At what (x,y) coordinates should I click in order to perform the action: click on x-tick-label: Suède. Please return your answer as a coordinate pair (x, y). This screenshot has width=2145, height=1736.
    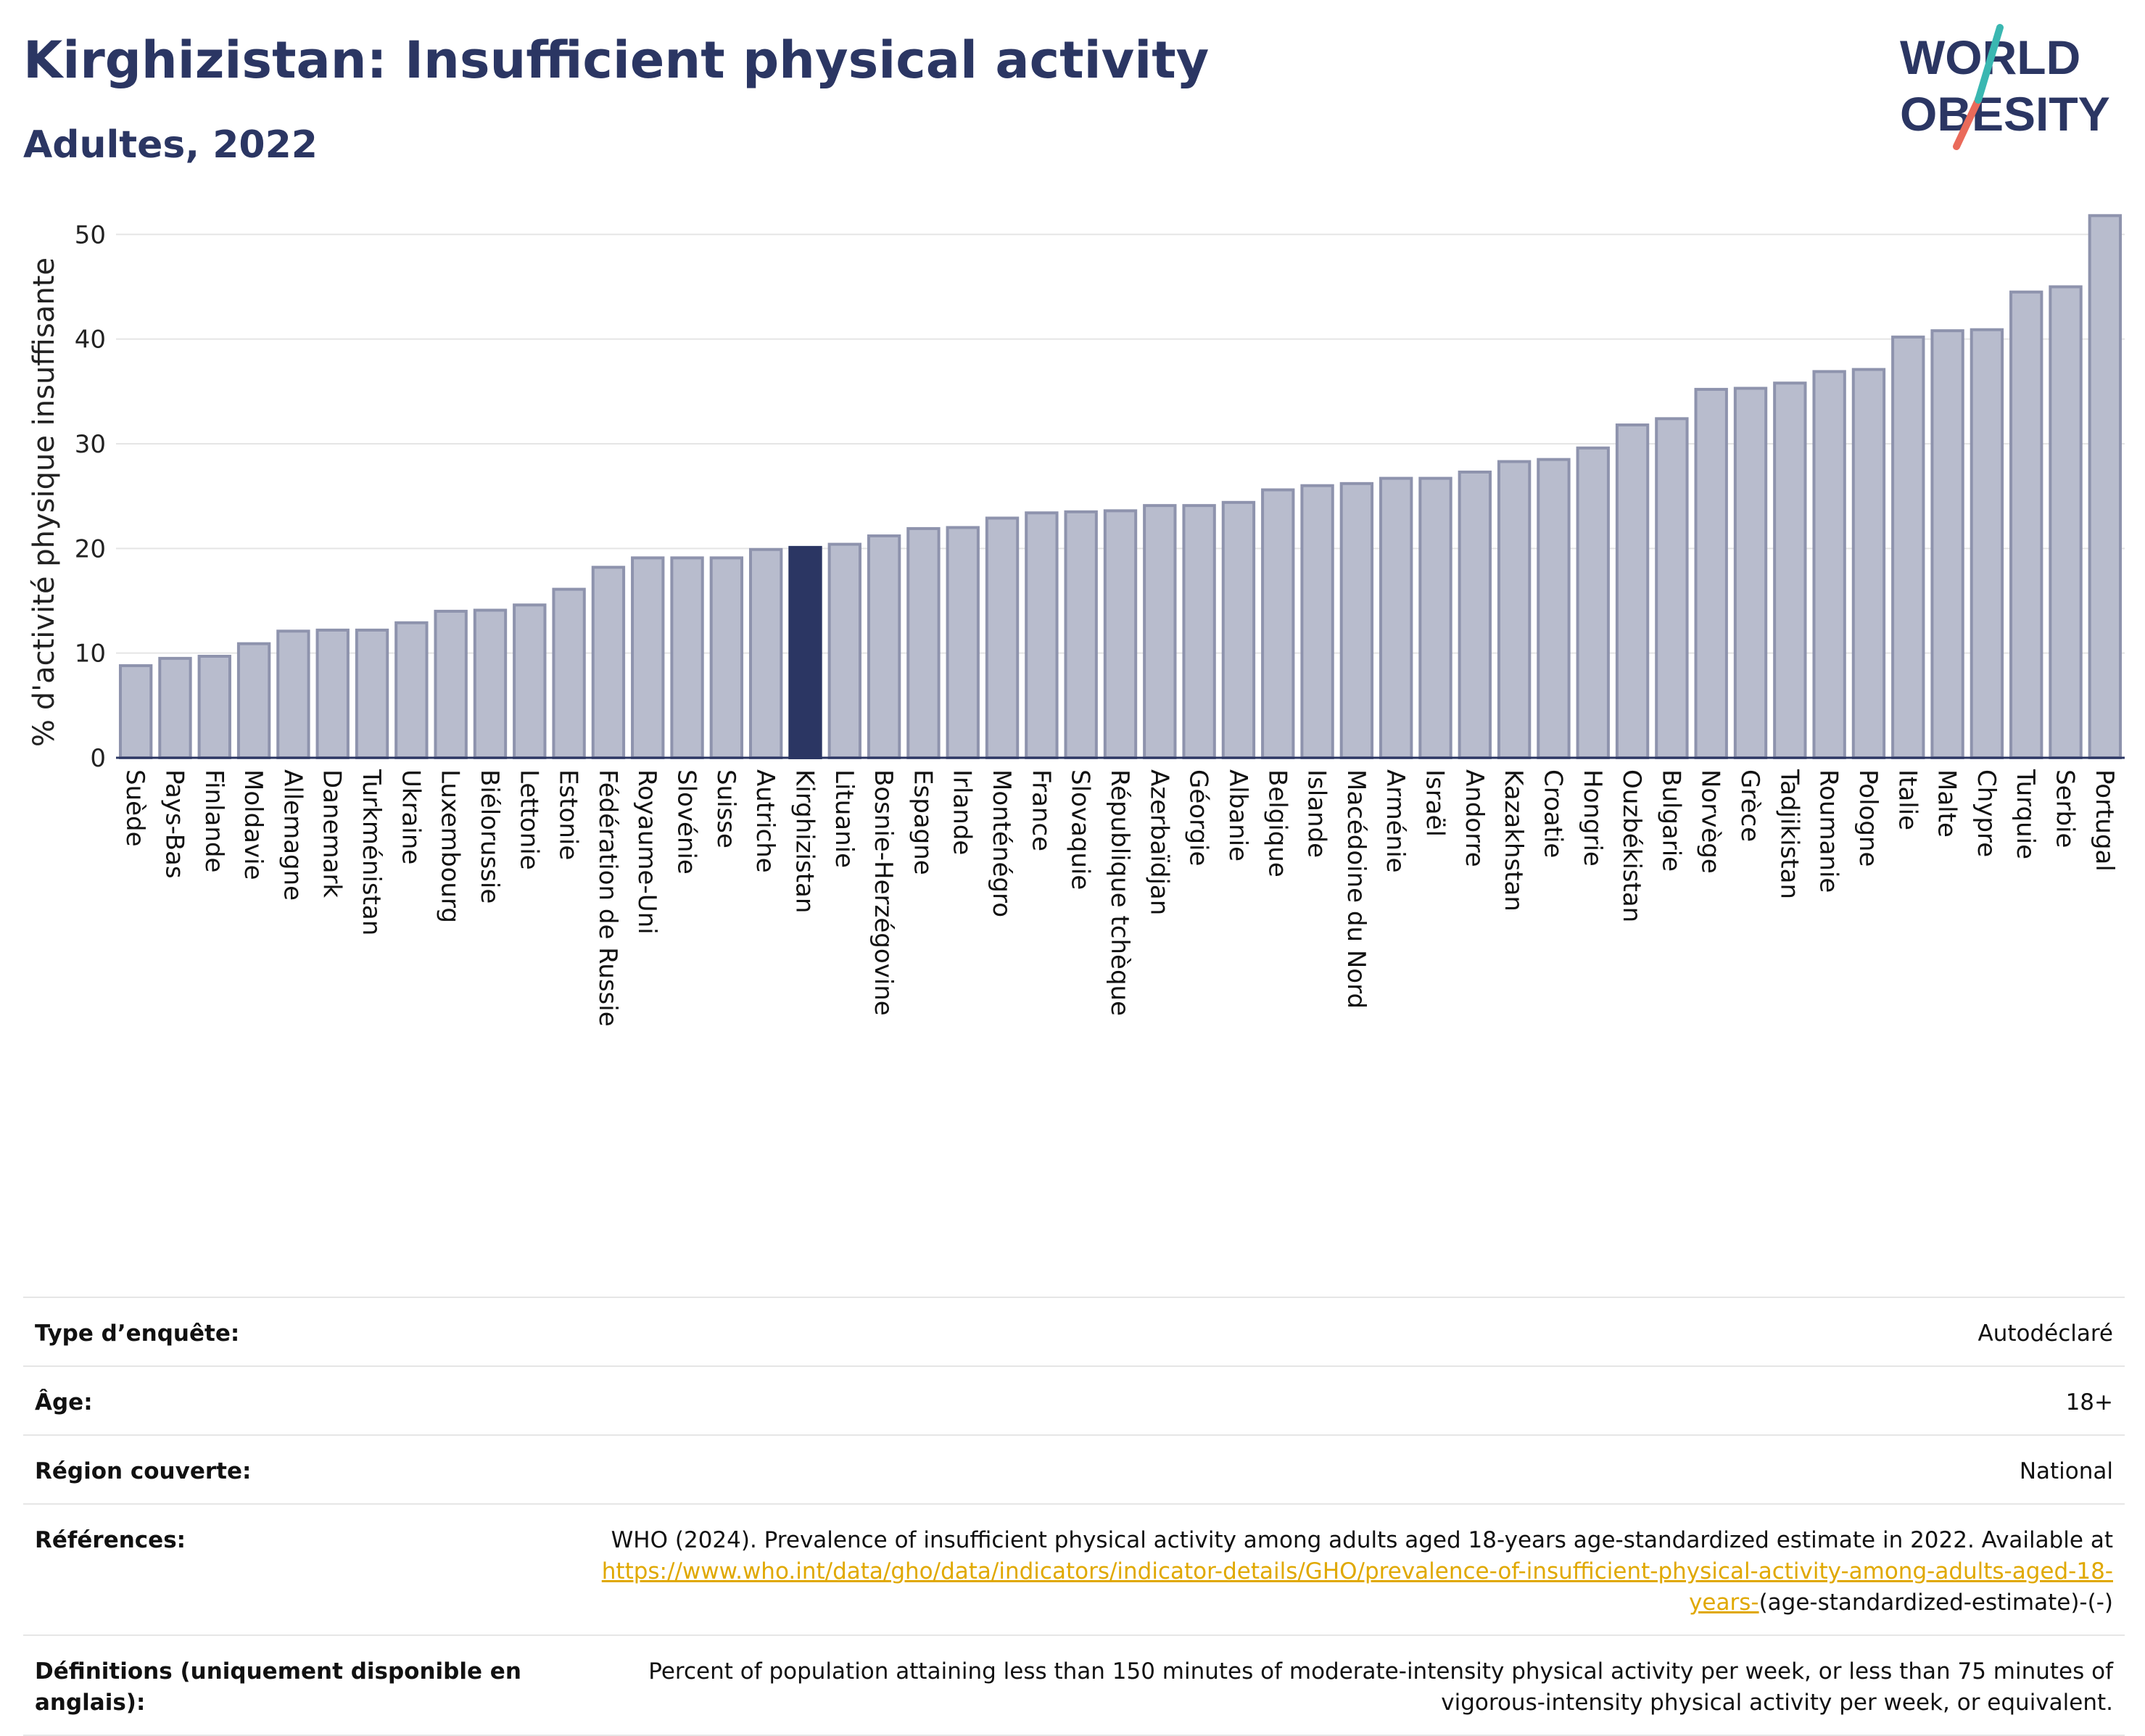
    Looking at the image, I should click on (135, 808).